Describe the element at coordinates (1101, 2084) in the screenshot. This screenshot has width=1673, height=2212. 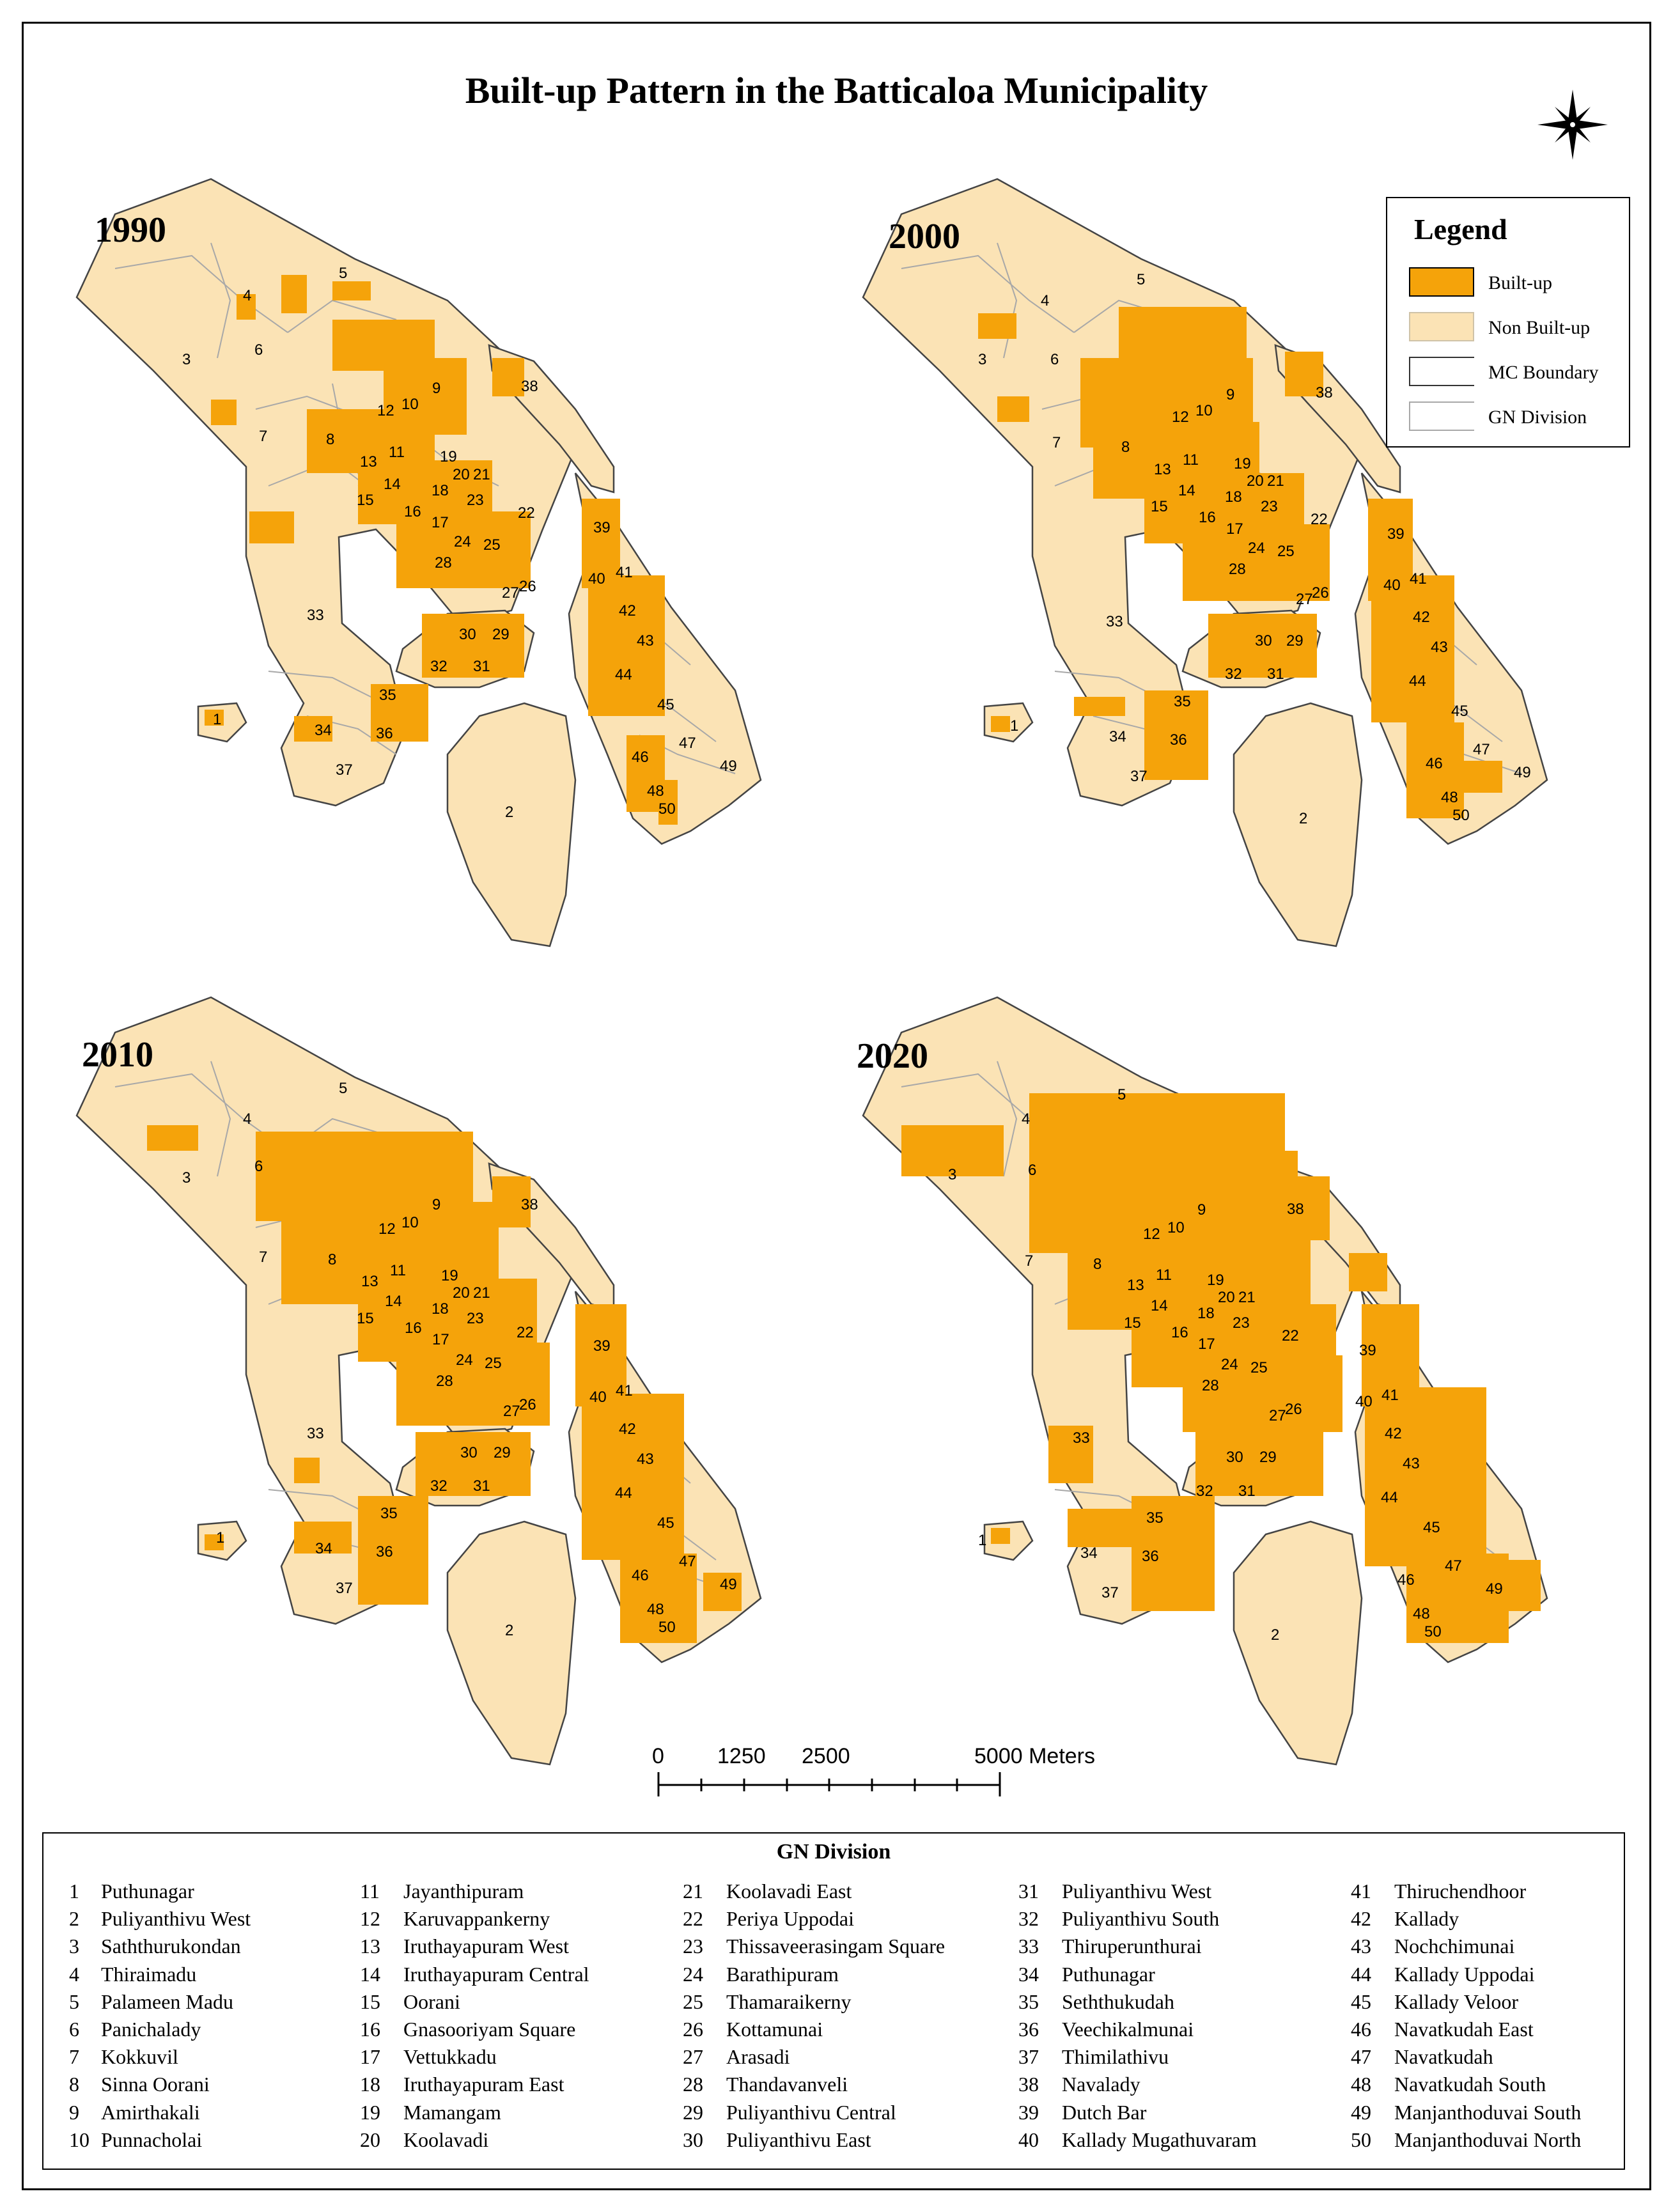
I see `gn-item-name: Navalady` at that location.